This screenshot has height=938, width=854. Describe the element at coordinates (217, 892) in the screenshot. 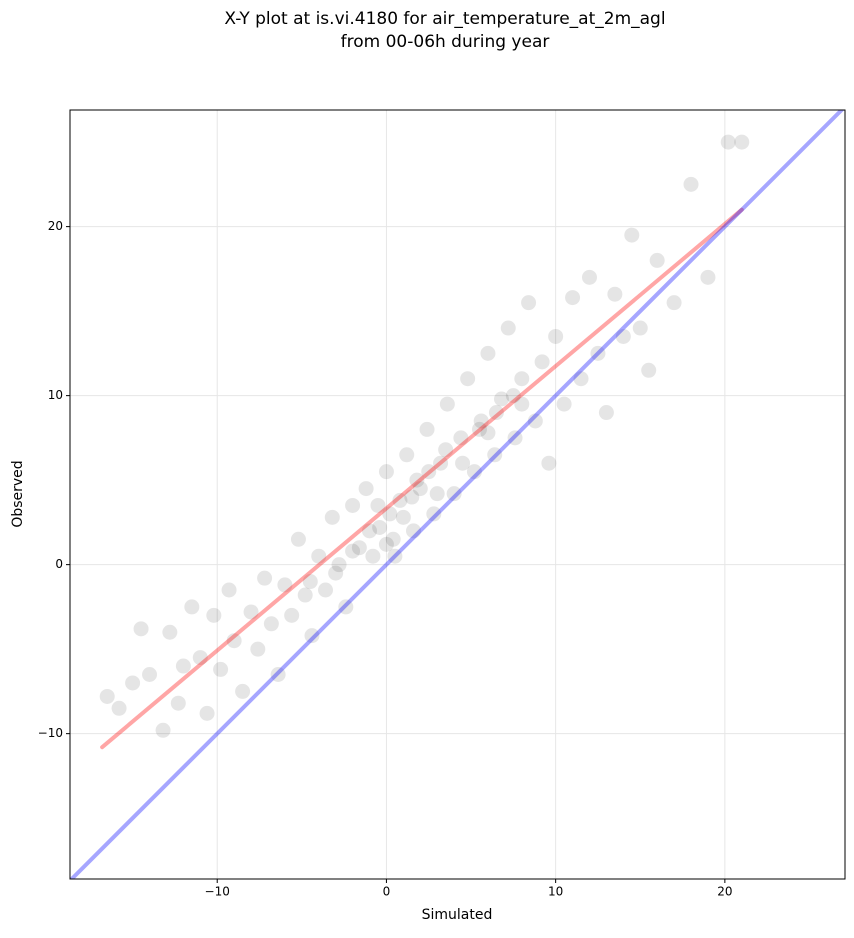

I see `x-tick-label: −10` at that location.